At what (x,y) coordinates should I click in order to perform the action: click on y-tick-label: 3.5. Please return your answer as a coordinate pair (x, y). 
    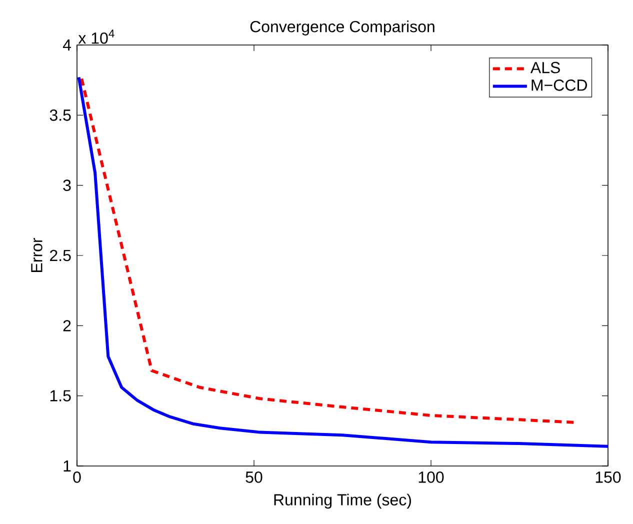
    Looking at the image, I should click on (60, 115).